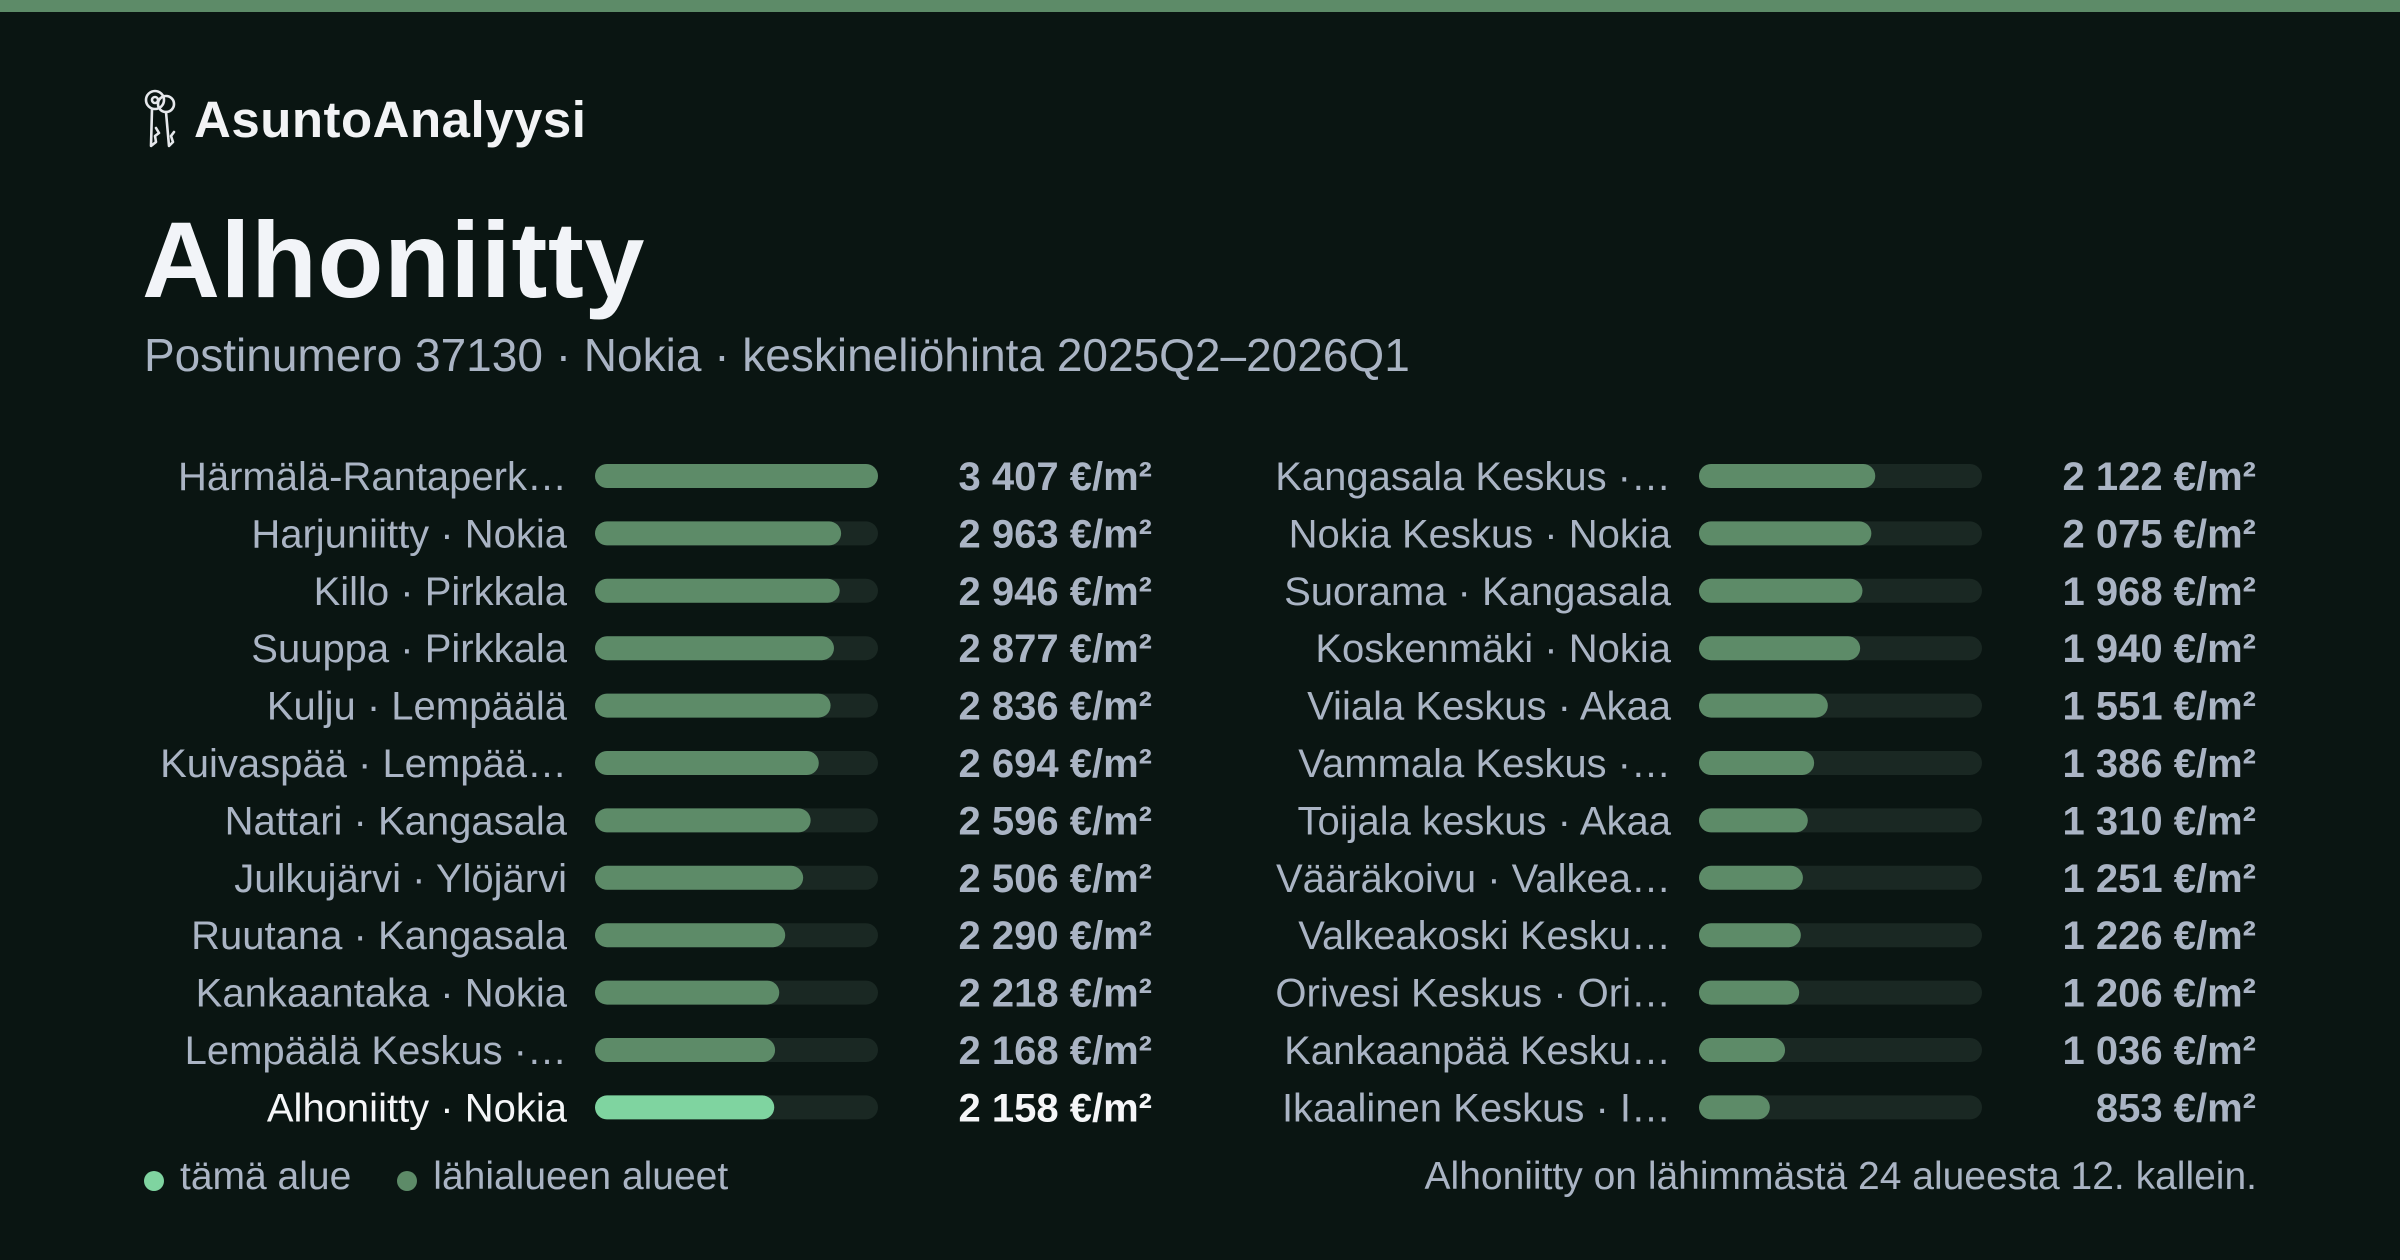 The height and width of the screenshot is (1260, 2400). Describe the element at coordinates (2159, 994) in the screenshot. I see `value-label: 1 206 €/m²` at that location.